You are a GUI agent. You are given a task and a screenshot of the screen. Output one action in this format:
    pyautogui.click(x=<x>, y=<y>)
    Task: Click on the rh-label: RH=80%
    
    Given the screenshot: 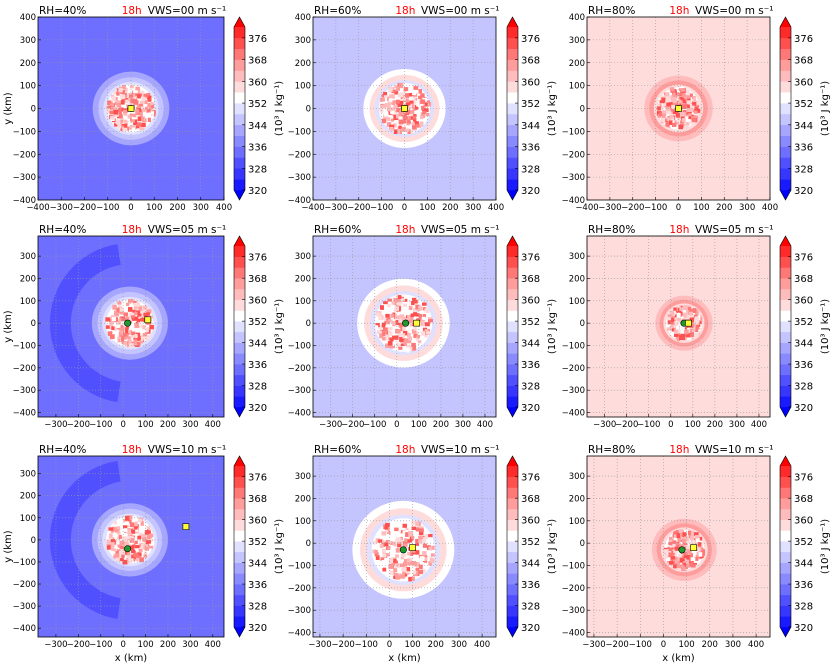 What is the action you would take?
    pyautogui.click(x=611, y=11)
    